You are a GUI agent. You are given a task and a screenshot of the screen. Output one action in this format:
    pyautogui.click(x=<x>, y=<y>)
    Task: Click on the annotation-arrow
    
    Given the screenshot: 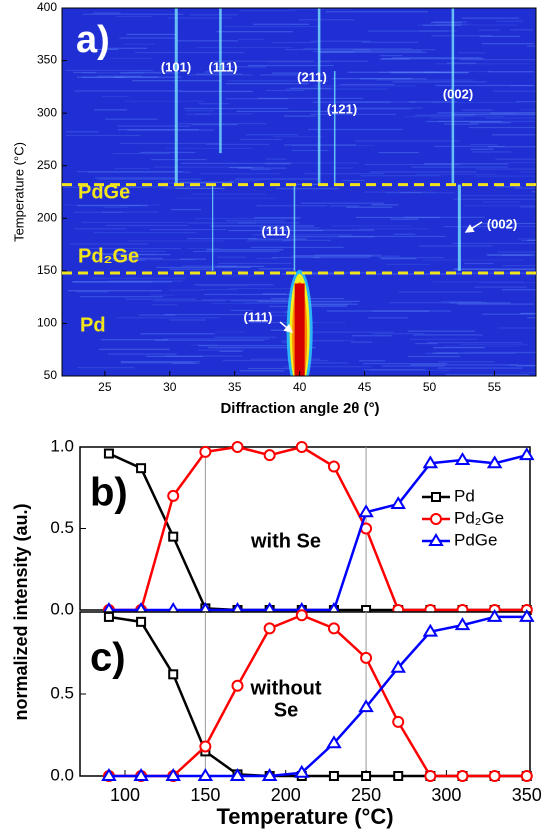 What is the action you would take?
    pyautogui.click(x=286, y=327)
    